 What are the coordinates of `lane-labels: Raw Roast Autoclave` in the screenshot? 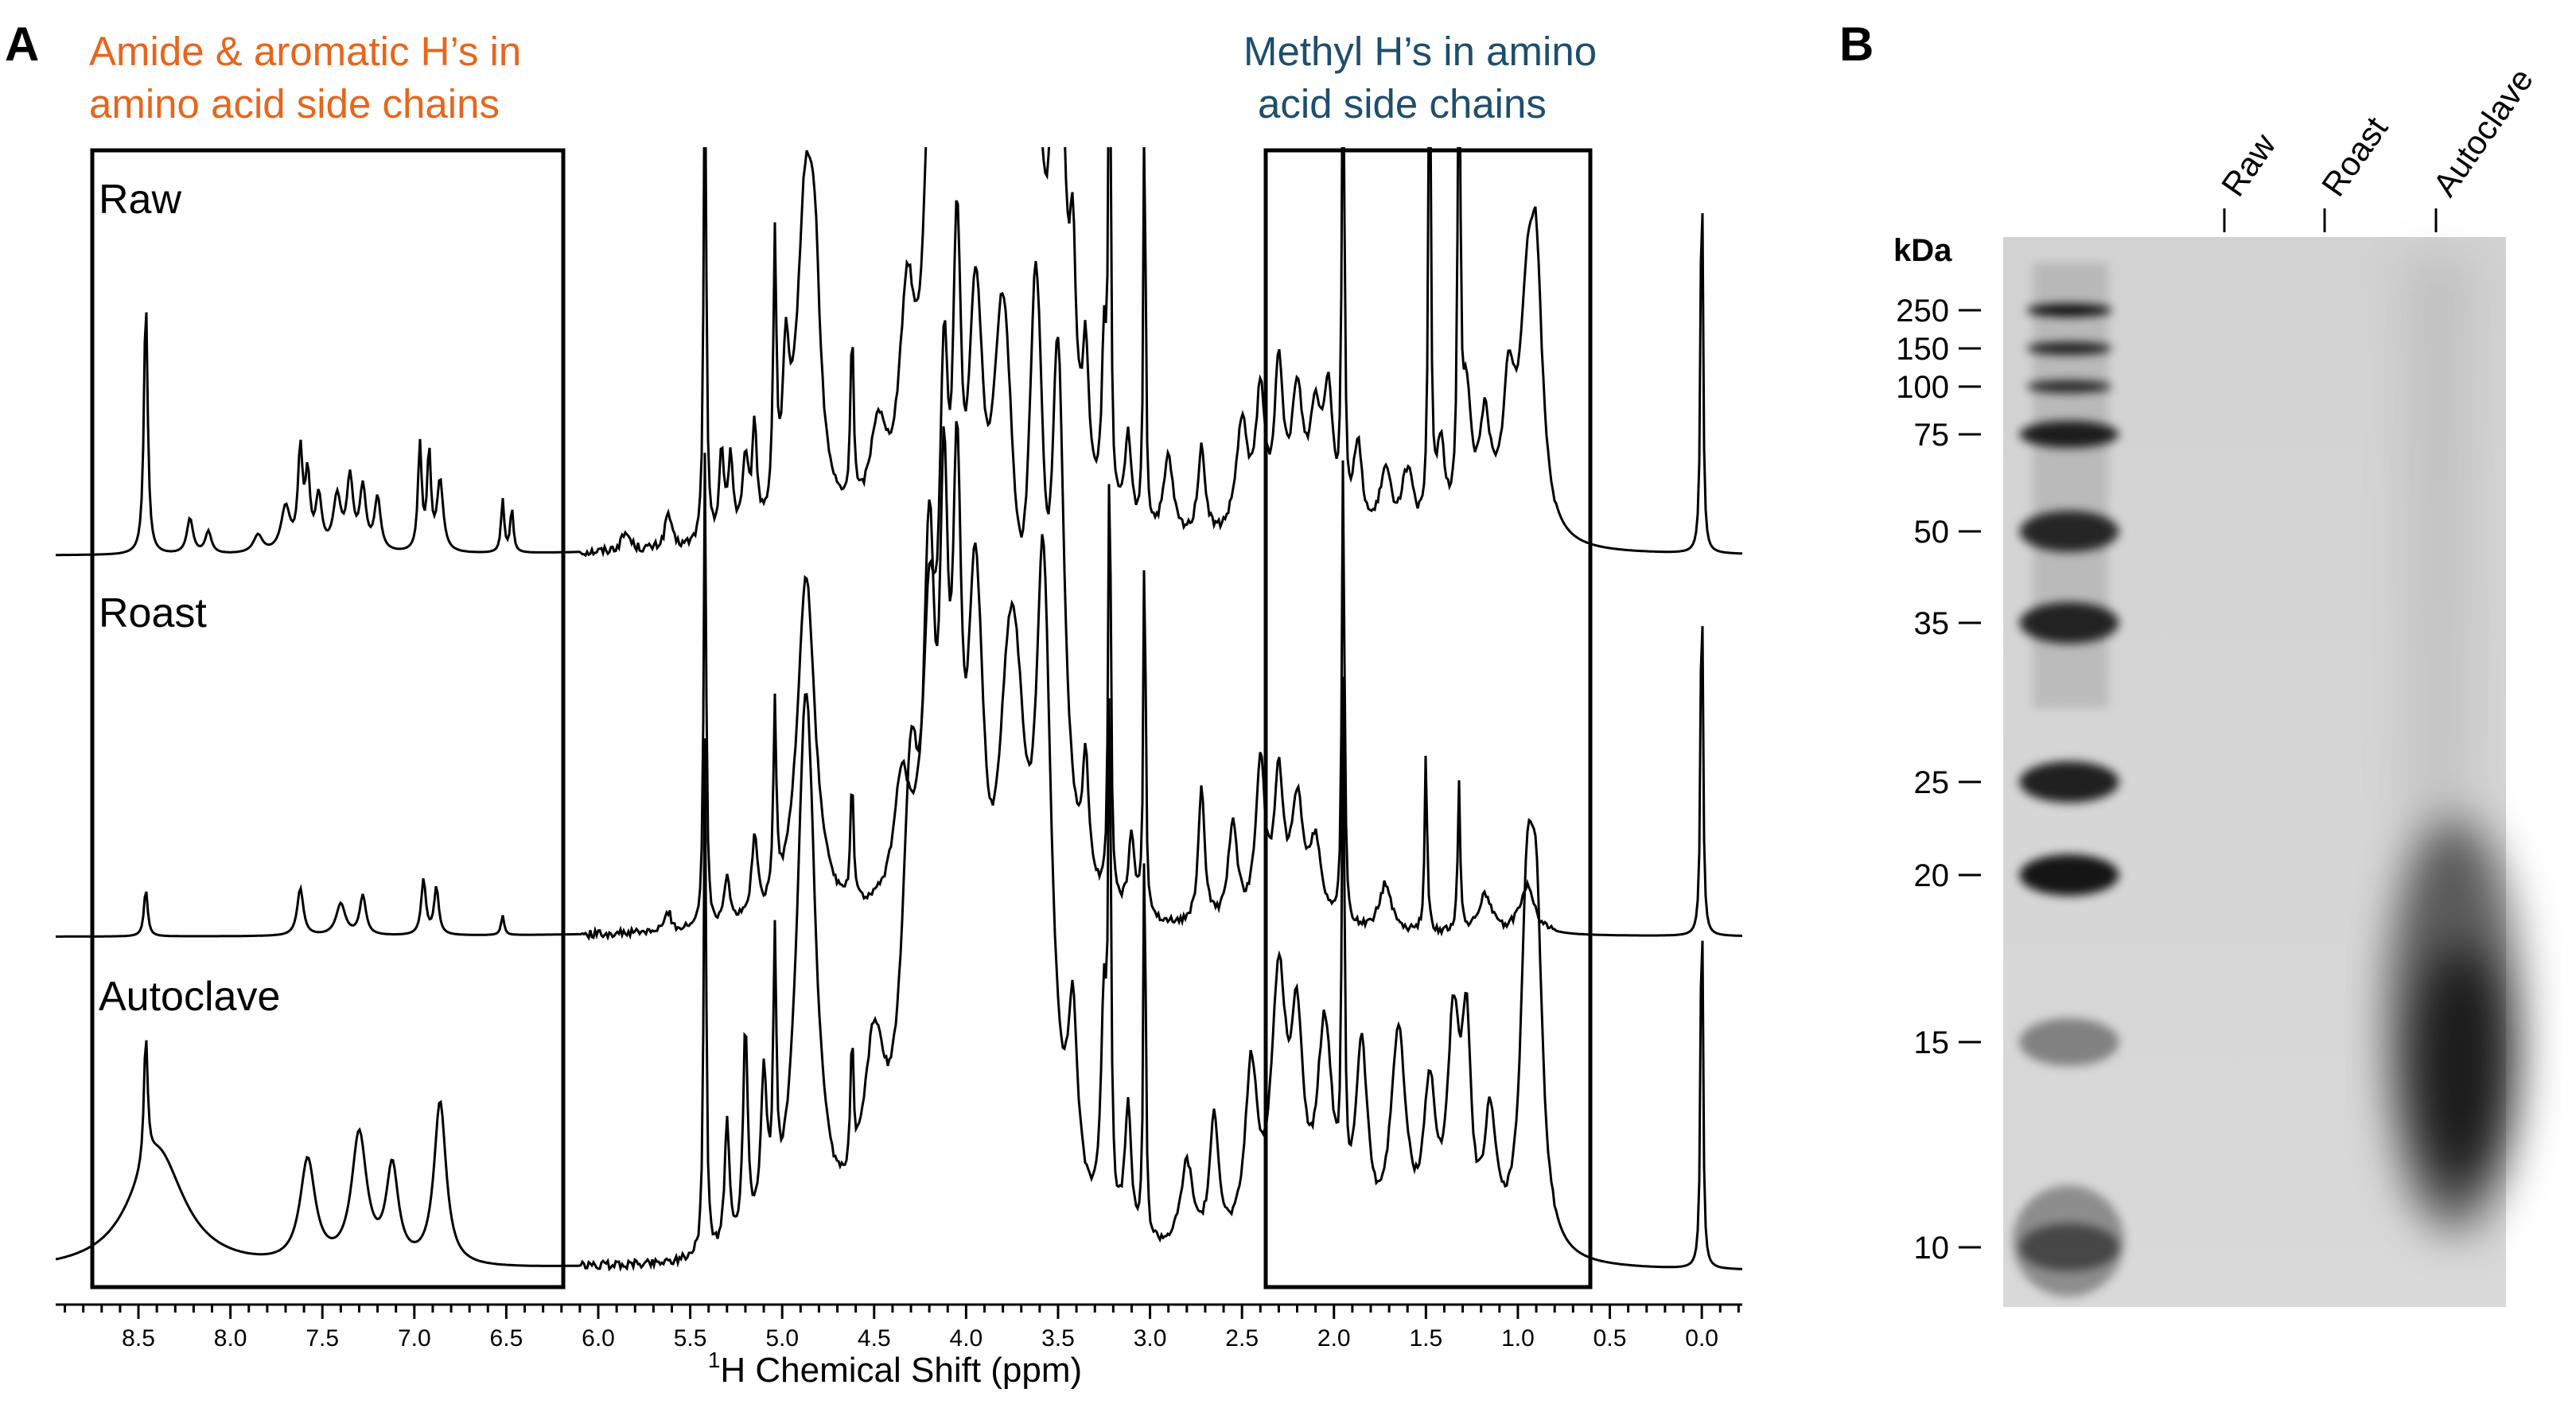 It's located at (2377, 146).